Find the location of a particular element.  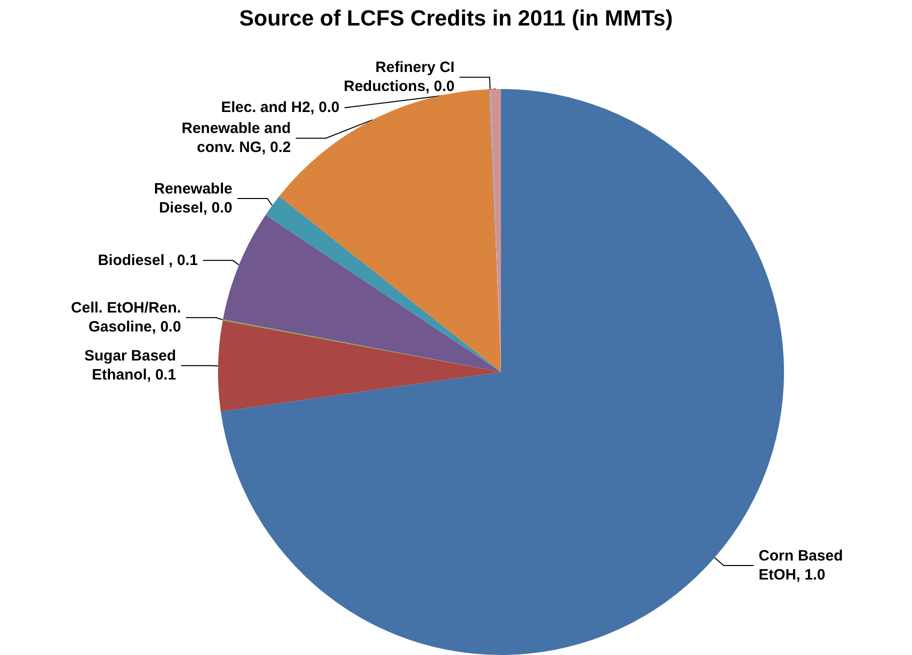

slice-label: Sugar Based Ethanol, 0.1 is located at coordinates (130, 366).